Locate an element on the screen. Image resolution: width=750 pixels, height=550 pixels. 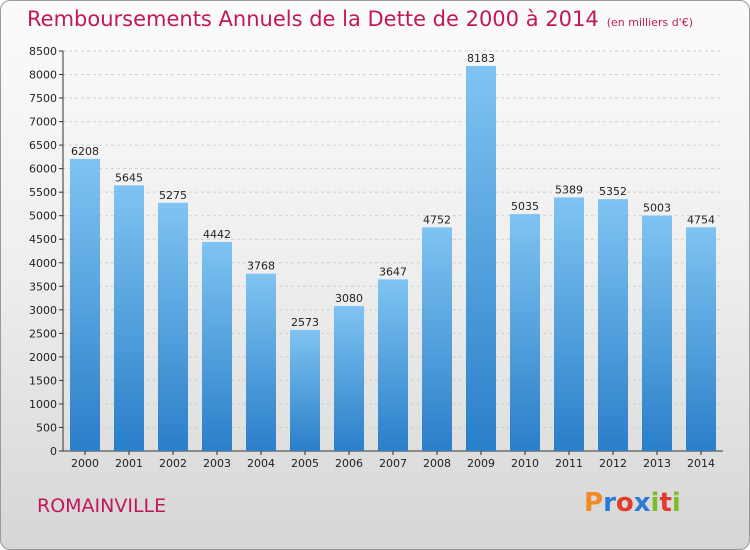
bar-value-label: 5389 is located at coordinates (569, 189).